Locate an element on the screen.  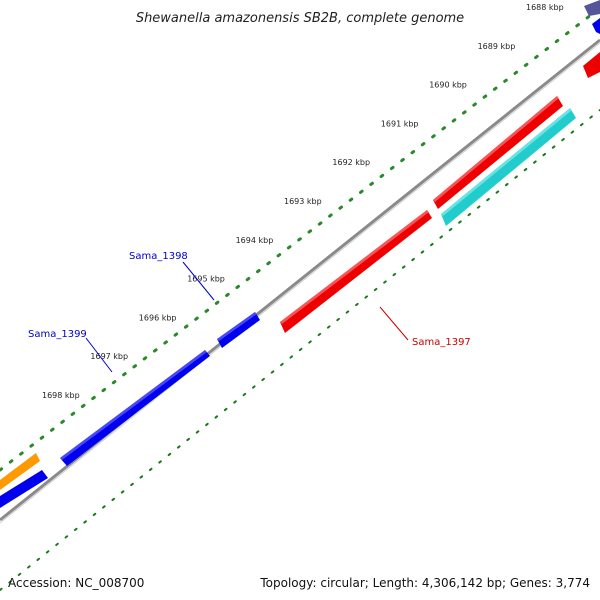
tick-label: 1689 kbp is located at coordinates (497, 46).